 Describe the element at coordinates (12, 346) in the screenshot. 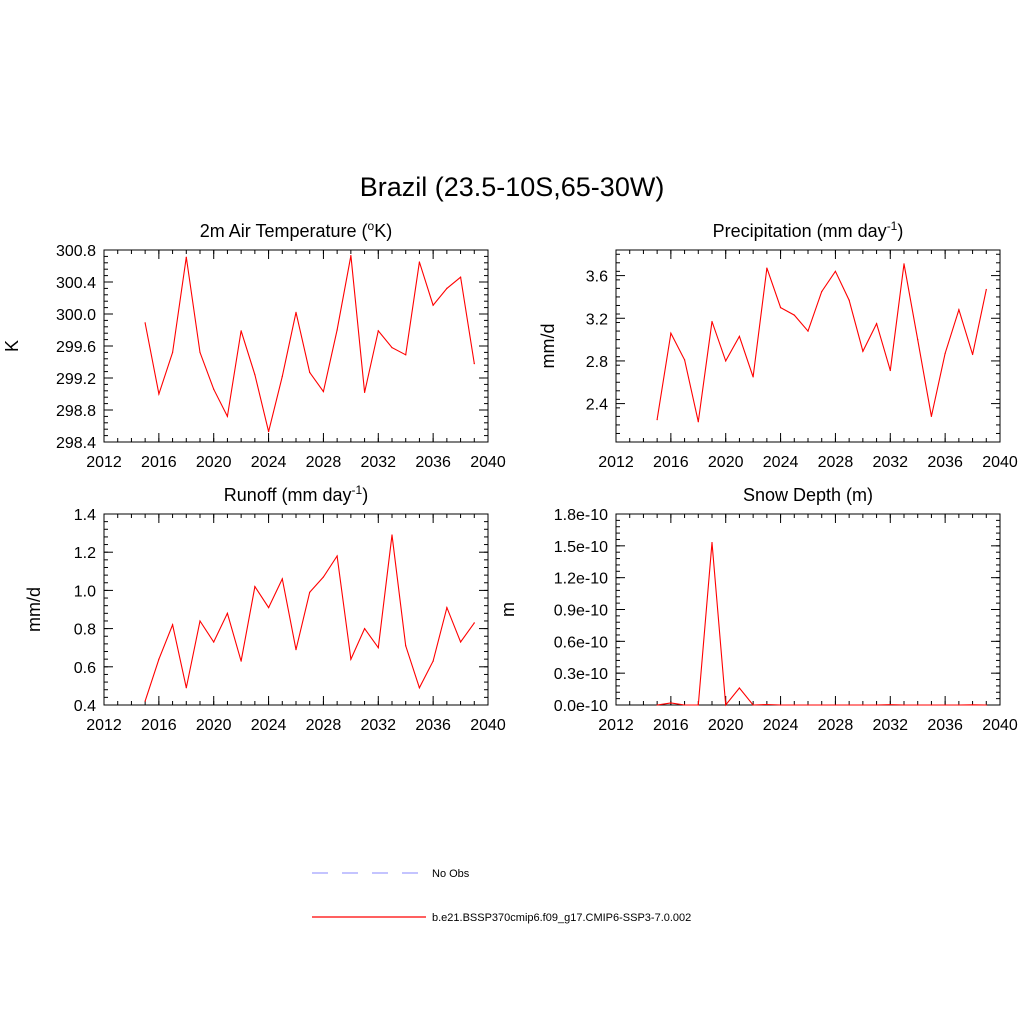

I see `y-axis-label: K` at that location.